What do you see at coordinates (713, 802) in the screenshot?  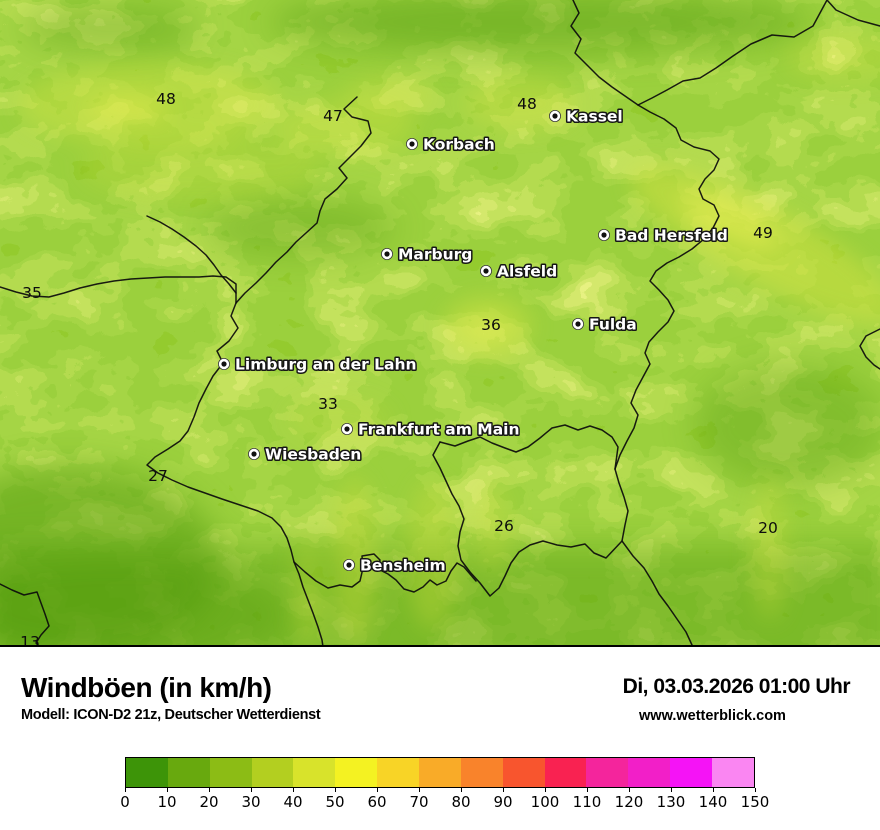 I see `legend-tick-label: 140` at bounding box center [713, 802].